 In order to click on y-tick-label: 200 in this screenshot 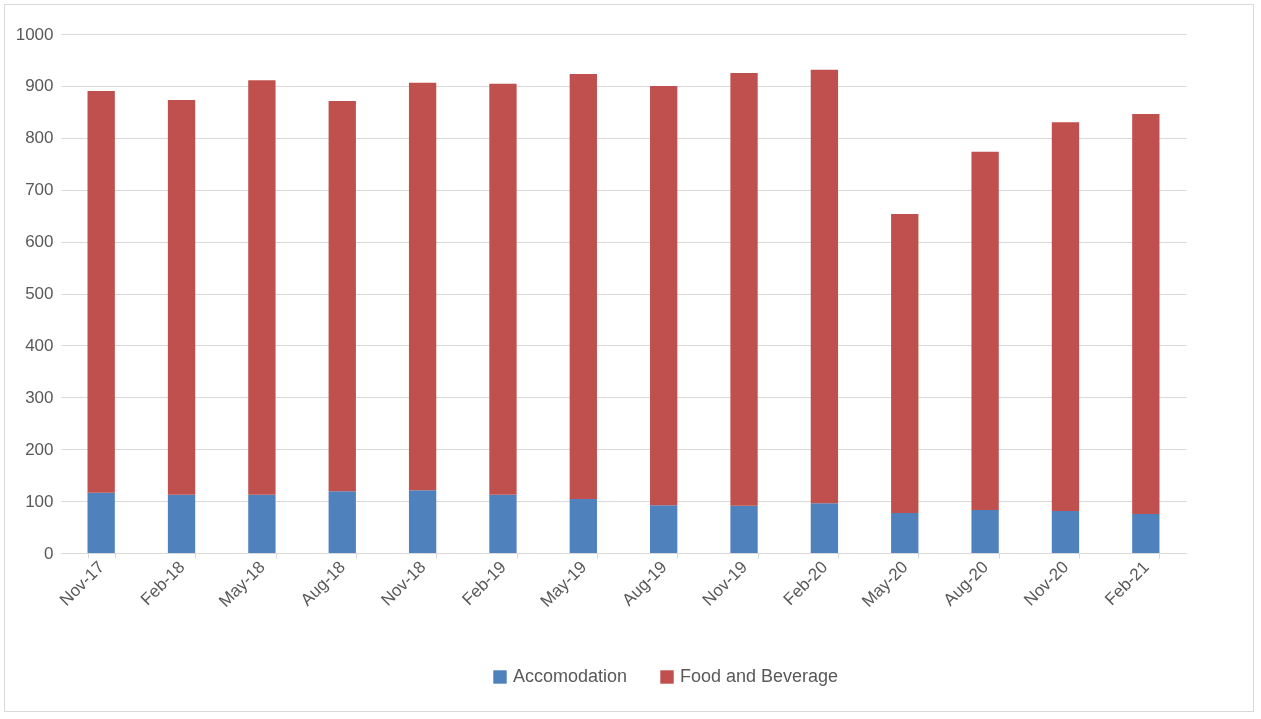, I will do `click(39, 449)`.